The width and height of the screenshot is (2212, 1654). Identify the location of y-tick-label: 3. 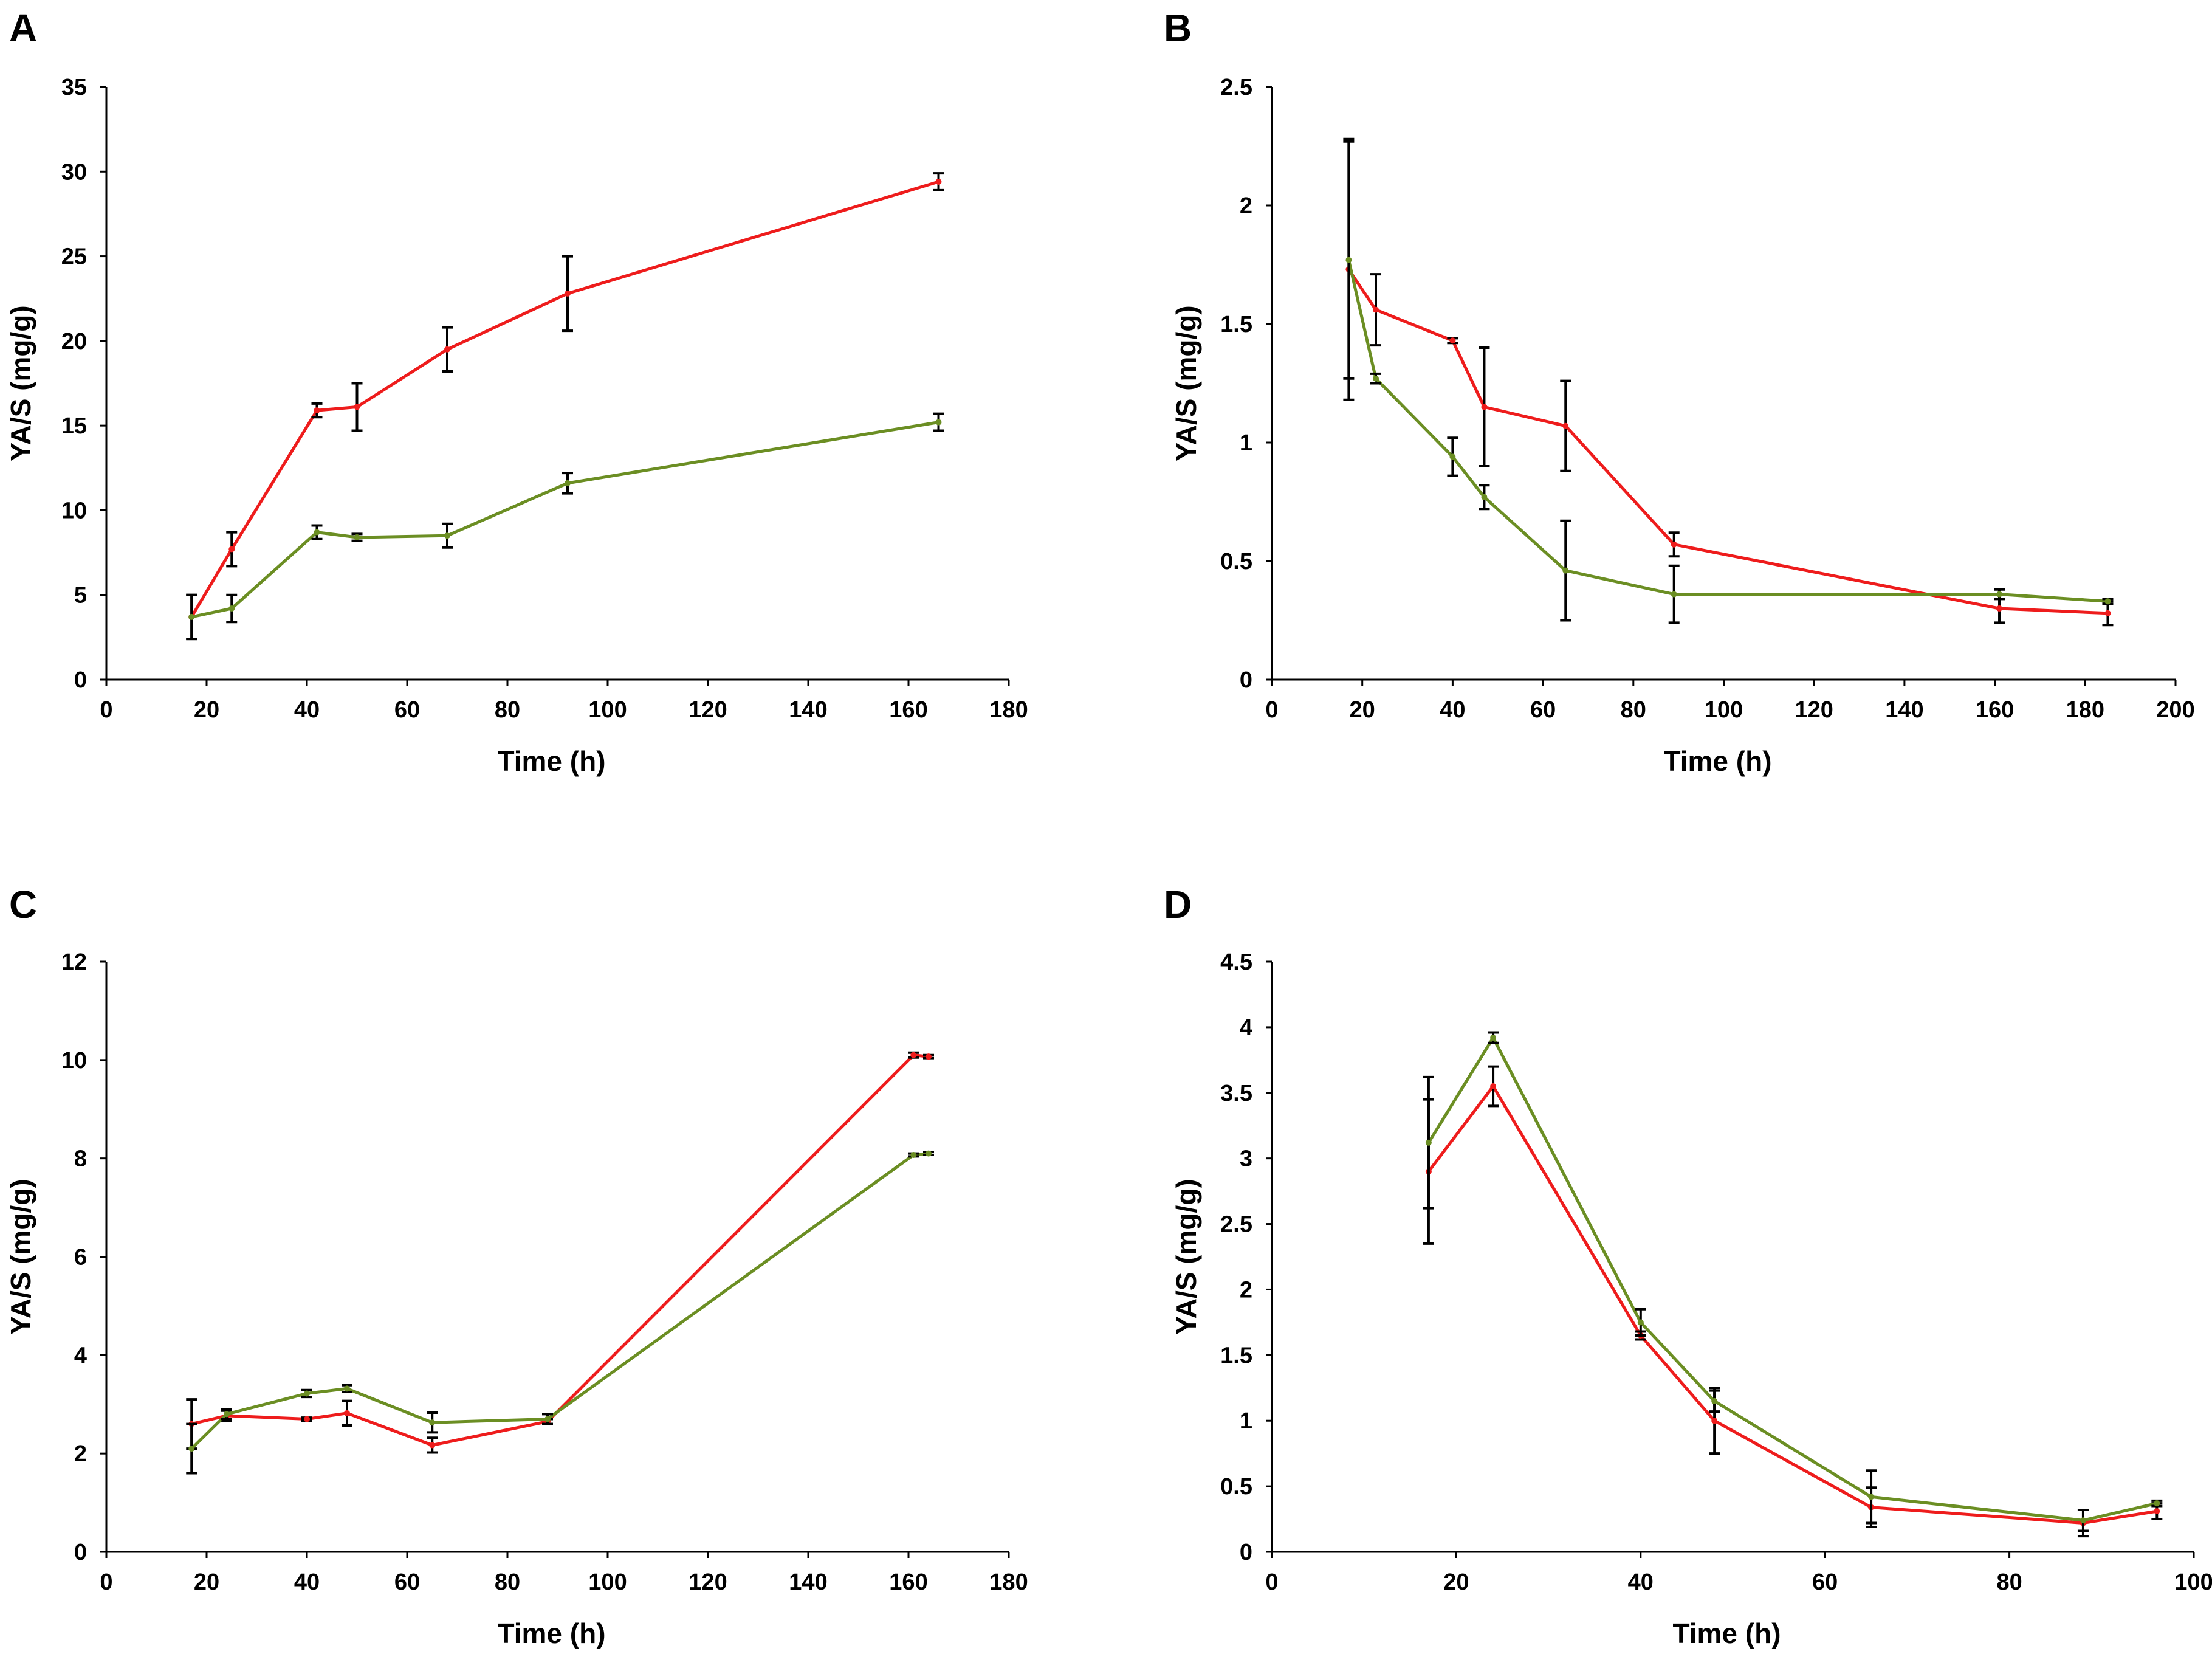
(1246, 1159).